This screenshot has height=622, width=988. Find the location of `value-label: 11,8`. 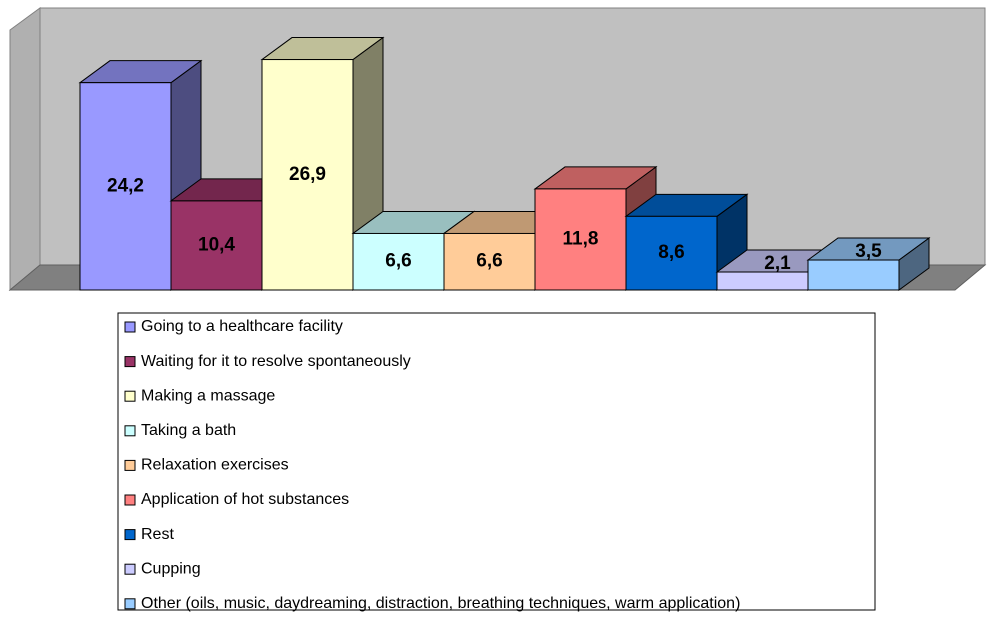

value-label: 11,8 is located at coordinates (581, 238).